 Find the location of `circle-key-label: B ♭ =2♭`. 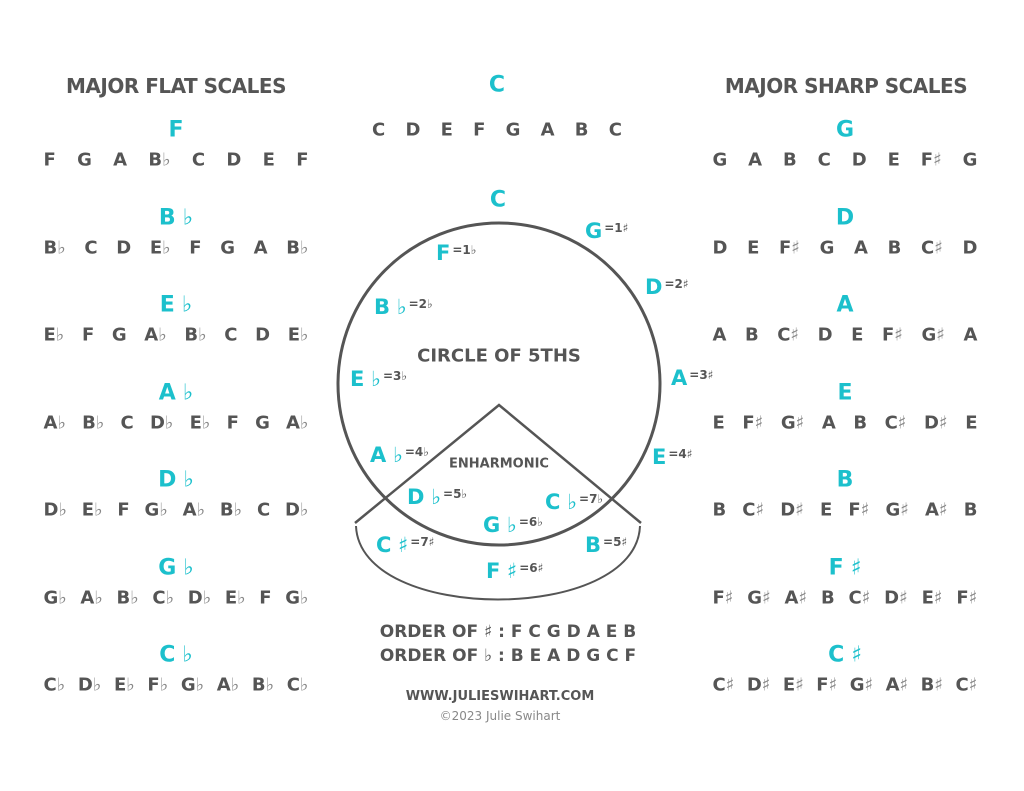

circle-key-label: B ♭ =2♭ is located at coordinates (403, 307).